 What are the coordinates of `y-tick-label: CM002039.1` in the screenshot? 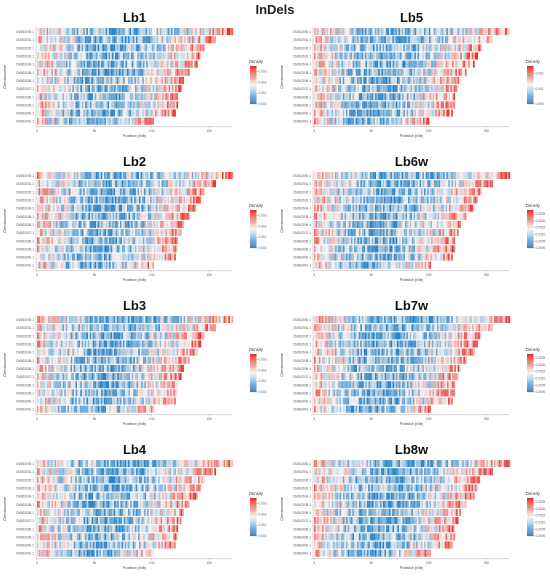 It's located at (25, 249).